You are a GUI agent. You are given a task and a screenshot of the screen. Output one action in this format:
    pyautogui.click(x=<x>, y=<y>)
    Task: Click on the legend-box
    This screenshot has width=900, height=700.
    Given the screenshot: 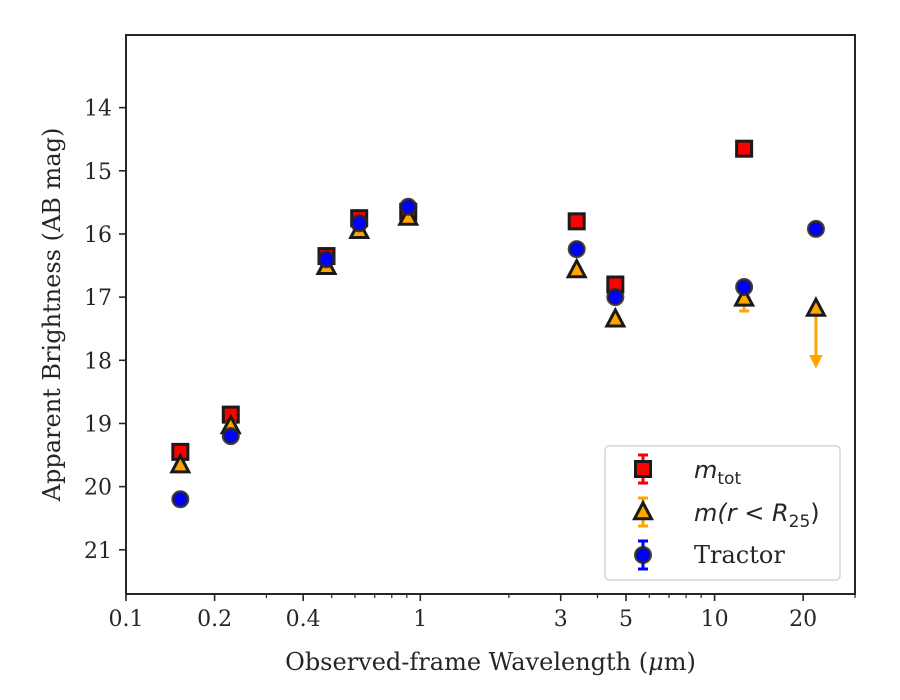 What is the action you would take?
    pyautogui.click(x=722, y=513)
    